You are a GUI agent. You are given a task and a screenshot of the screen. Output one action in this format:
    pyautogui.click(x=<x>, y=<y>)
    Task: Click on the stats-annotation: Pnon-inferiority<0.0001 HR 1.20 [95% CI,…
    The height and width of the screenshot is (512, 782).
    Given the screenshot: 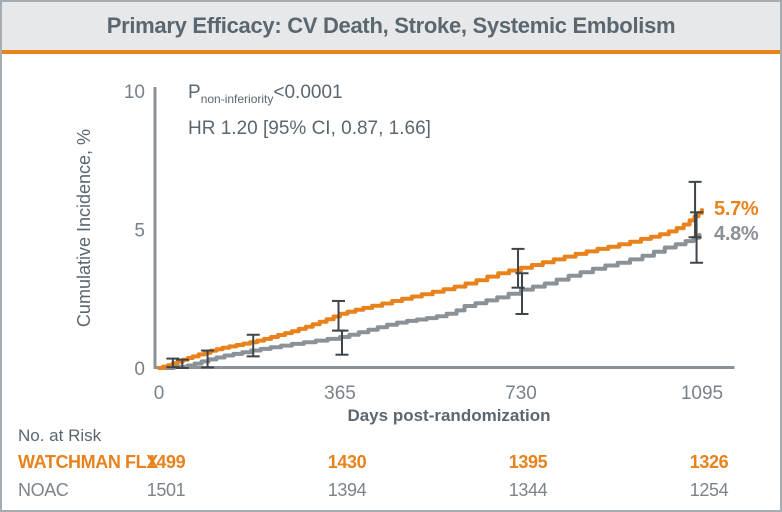 What is the action you would take?
    pyautogui.click(x=309, y=111)
    